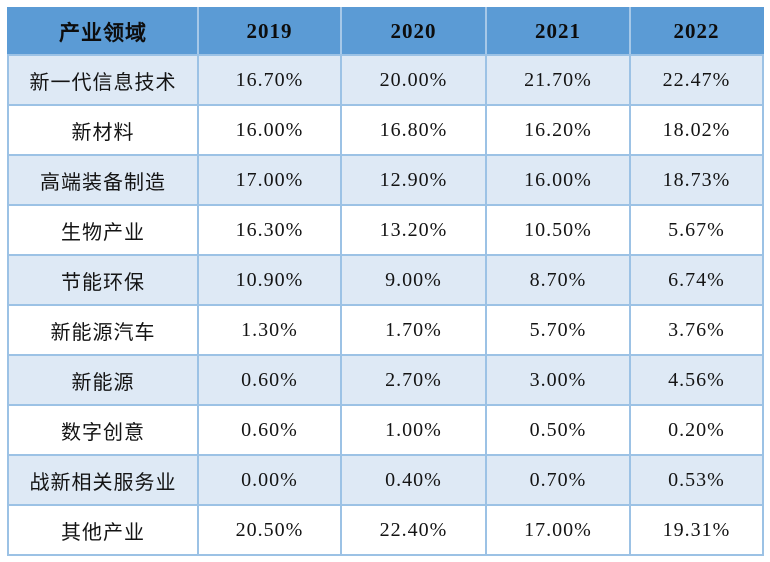  I want to click on value-cell: 0.70%, so click(558, 480).